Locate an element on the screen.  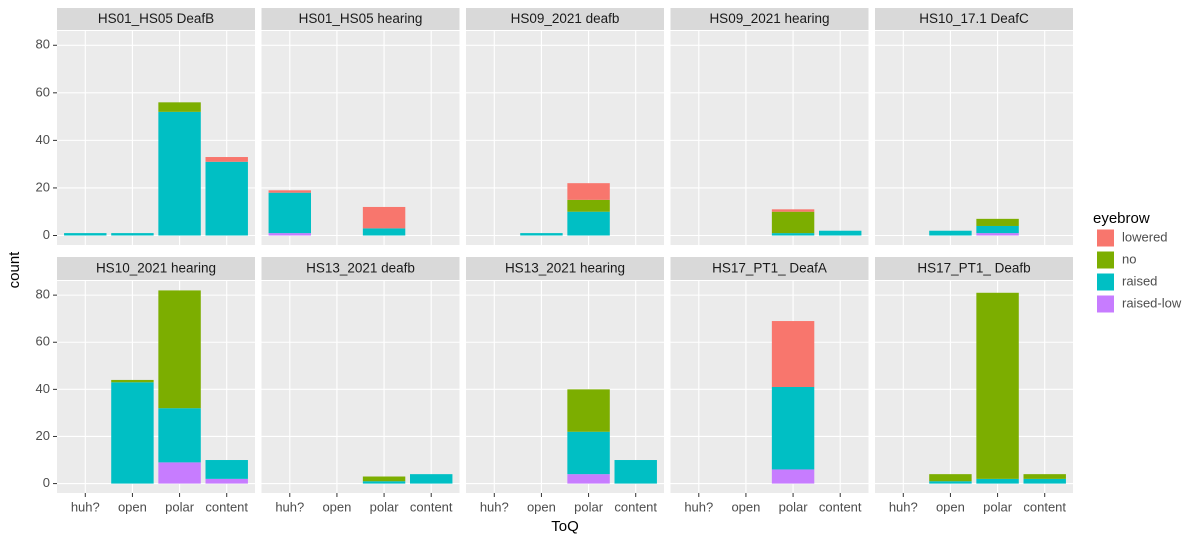
x-axis-label: ToQ is located at coordinates (565, 526).